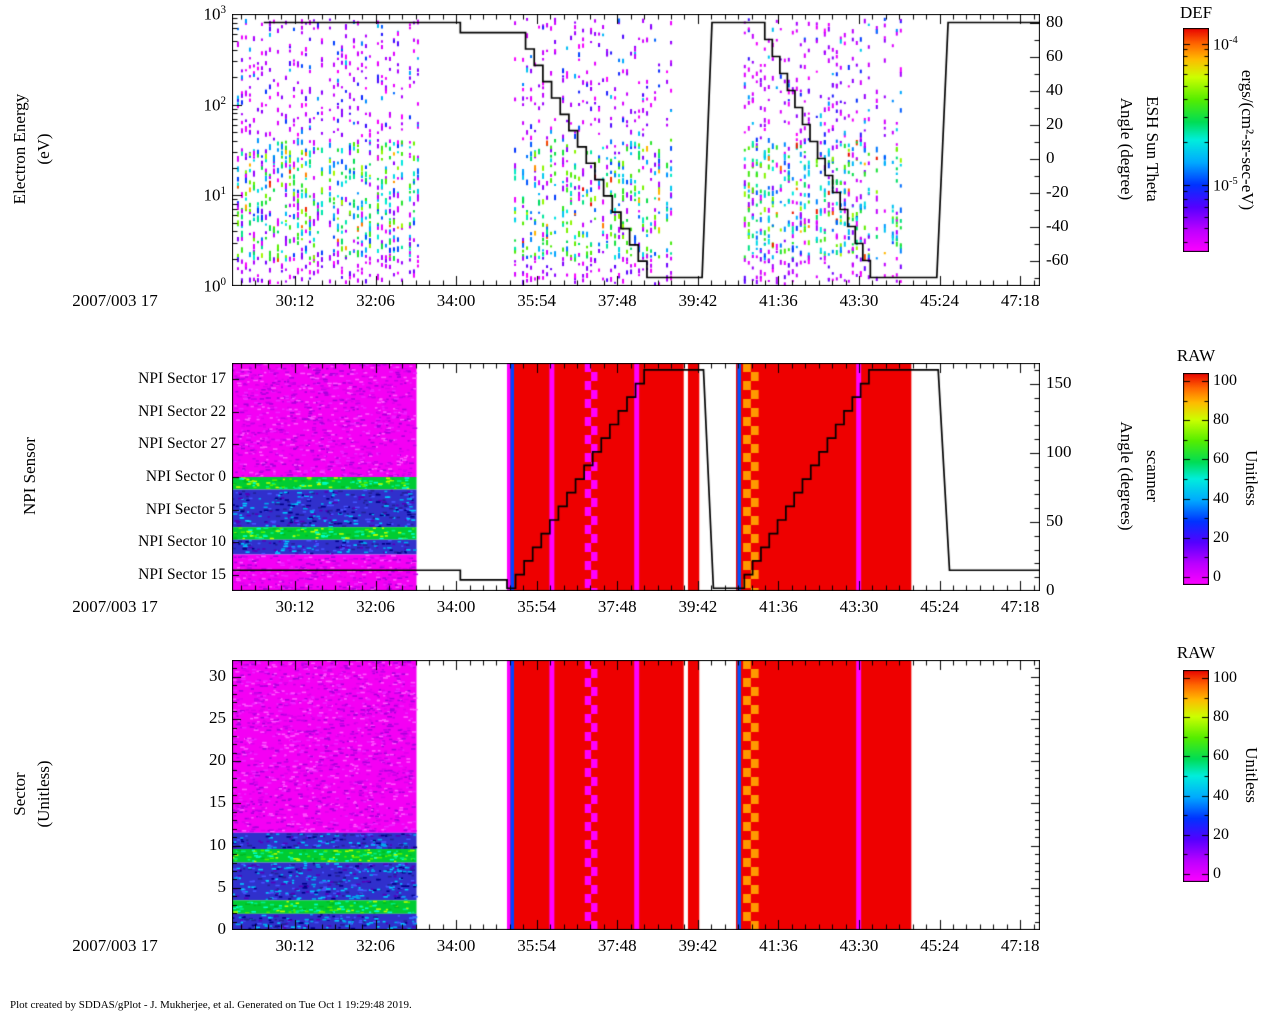 The width and height of the screenshot is (1280, 1024). I want to click on raw-colorbar-sector-canvas, so click(1196, 776).